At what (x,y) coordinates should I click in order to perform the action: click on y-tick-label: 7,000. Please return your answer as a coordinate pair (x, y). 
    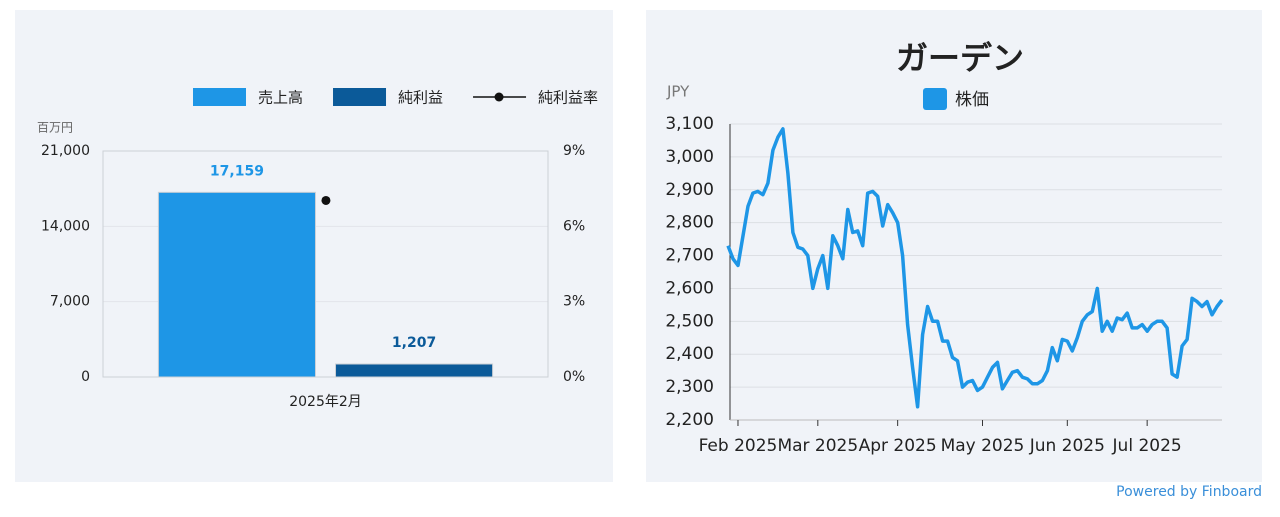
    Looking at the image, I should click on (70, 302).